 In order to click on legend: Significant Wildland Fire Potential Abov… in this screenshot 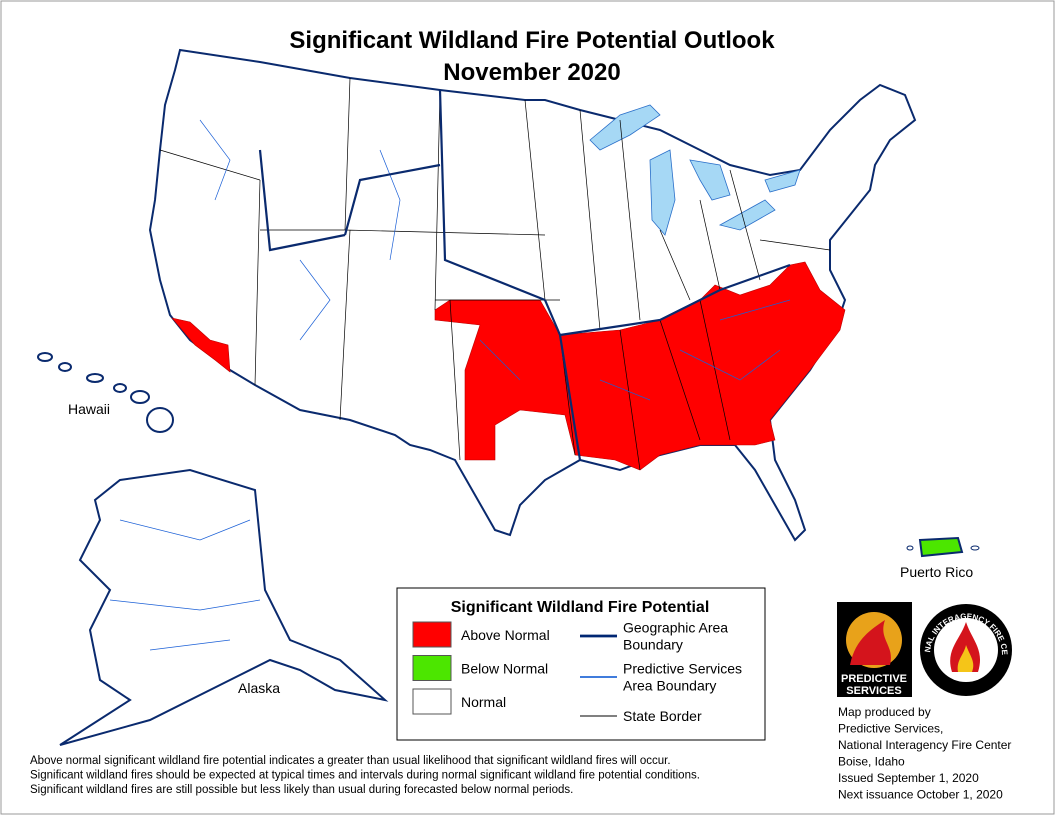, I will do `click(581, 664)`.